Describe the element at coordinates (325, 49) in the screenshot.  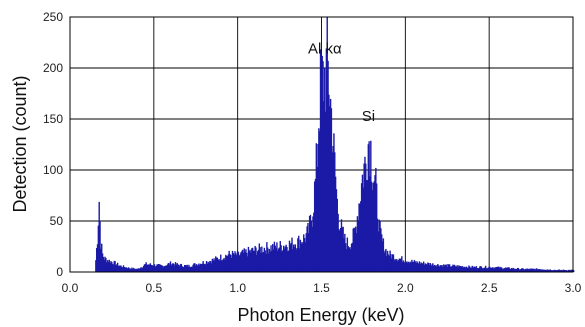
I see `peak-annotation: Al kα` at that location.